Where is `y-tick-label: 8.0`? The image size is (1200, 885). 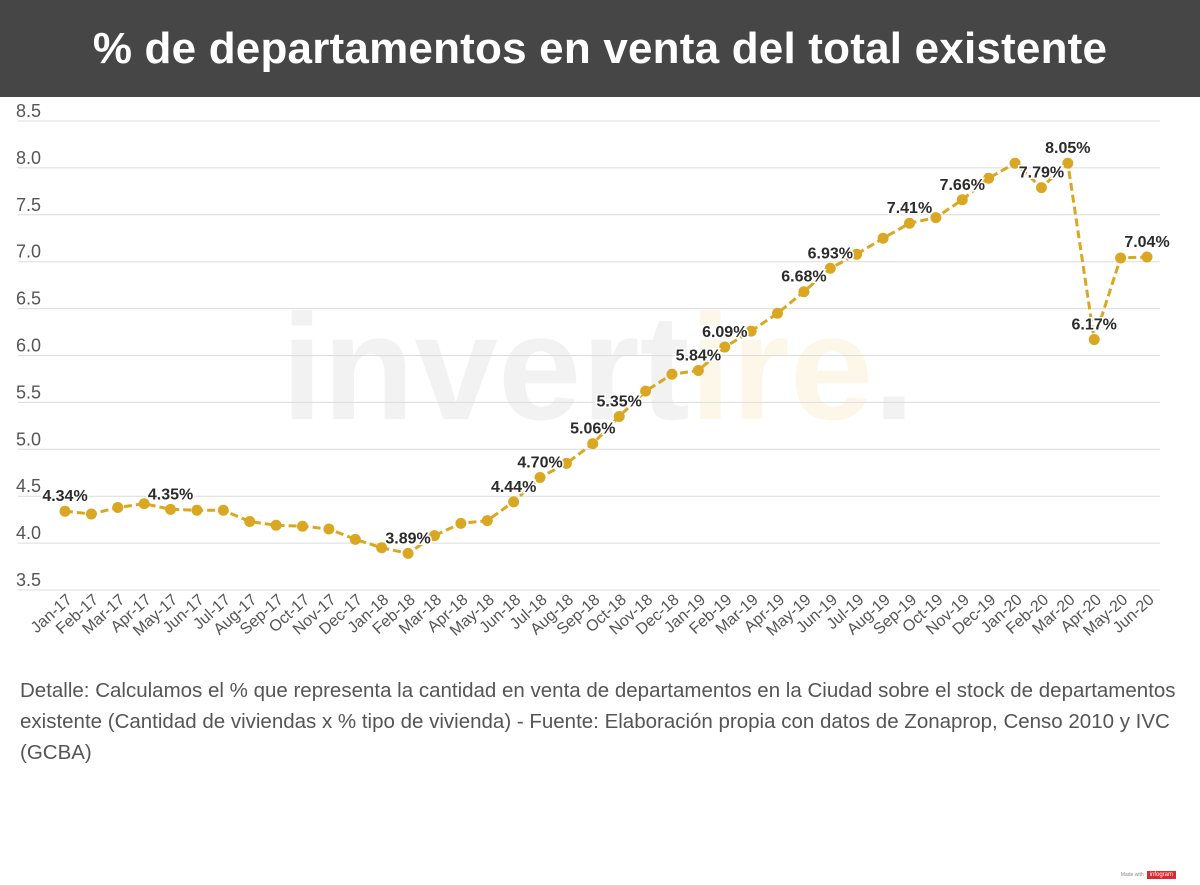 y-tick-label: 8.0 is located at coordinates (28, 158).